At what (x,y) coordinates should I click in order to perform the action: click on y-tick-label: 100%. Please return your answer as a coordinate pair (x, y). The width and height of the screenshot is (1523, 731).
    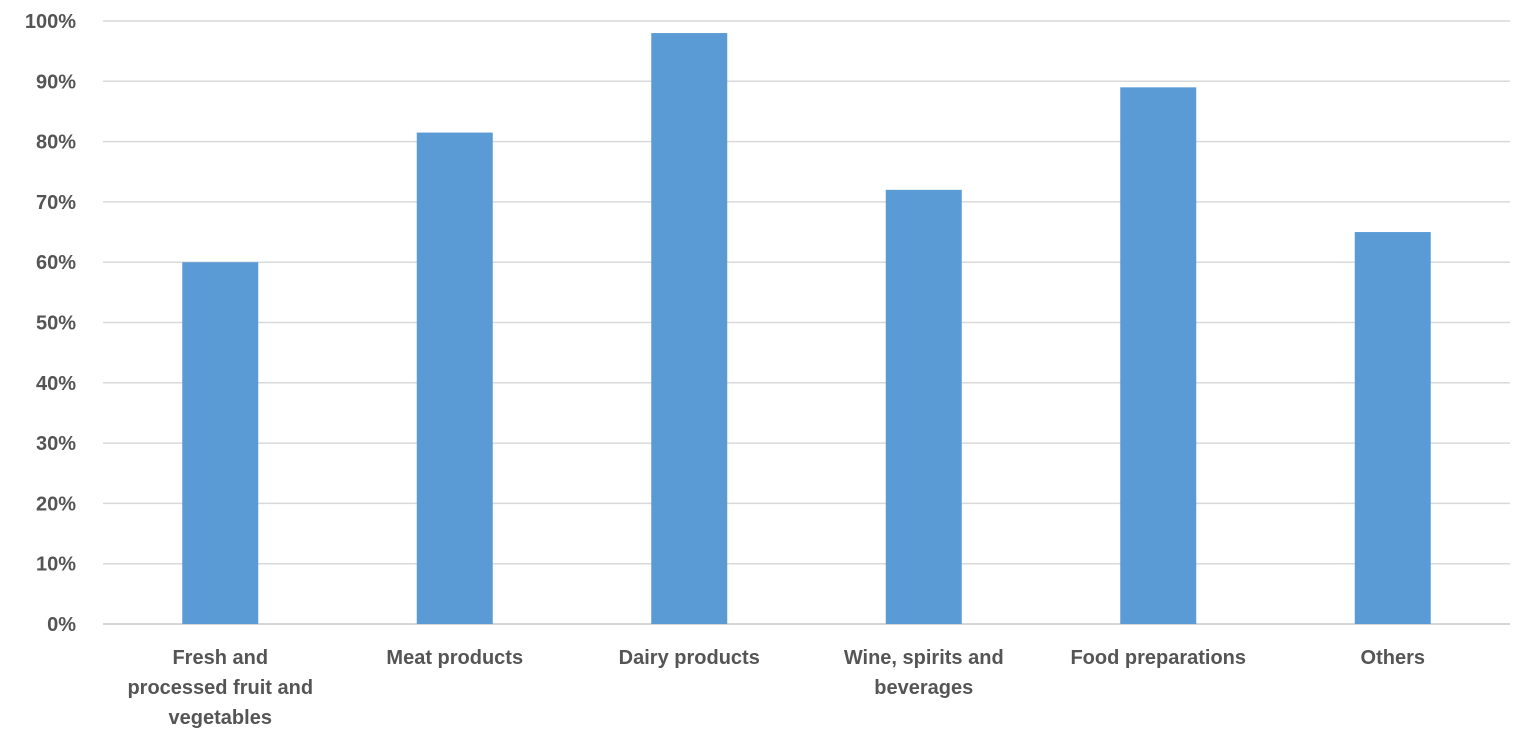
    Looking at the image, I should click on (50, 22).